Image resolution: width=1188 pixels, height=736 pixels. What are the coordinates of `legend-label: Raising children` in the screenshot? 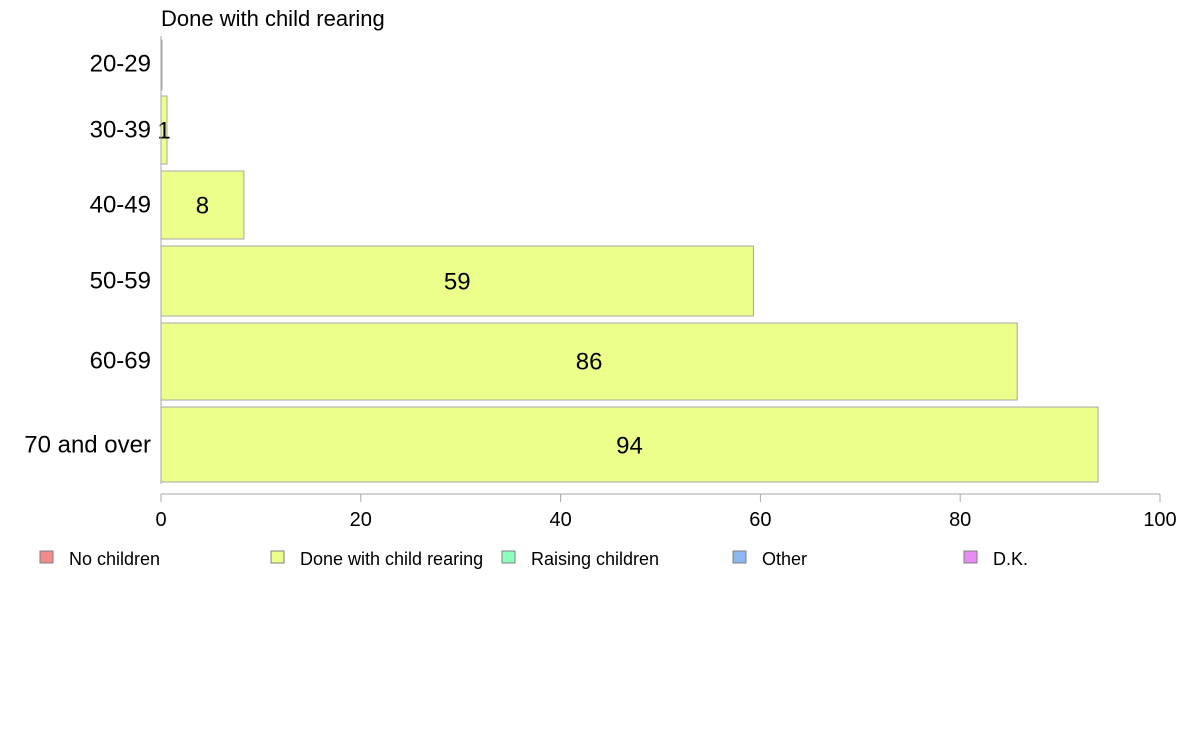 It's located at (595, 559).